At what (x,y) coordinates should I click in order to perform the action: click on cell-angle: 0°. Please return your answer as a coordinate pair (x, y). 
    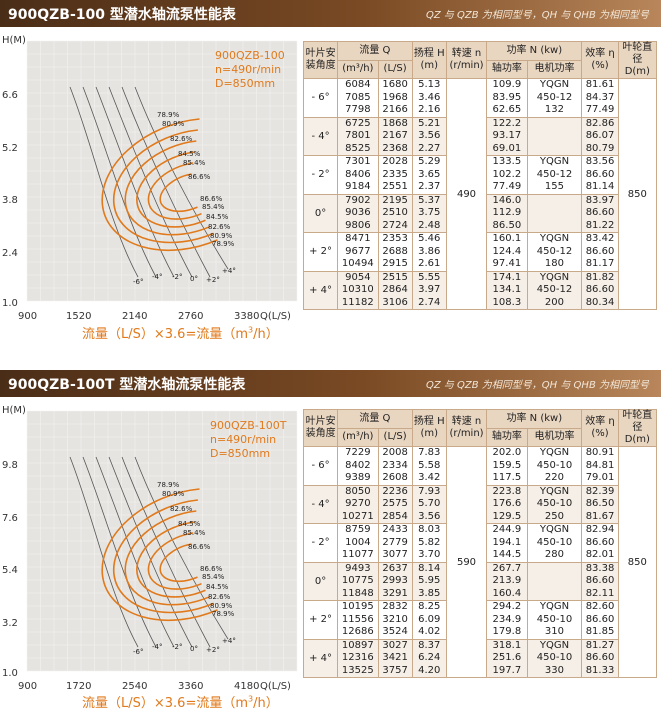
    Looking at the image, I should click on (320, 213).